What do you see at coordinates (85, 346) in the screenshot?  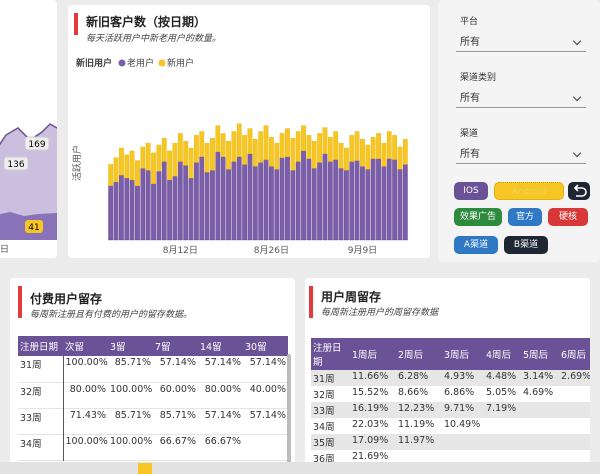 I see `column-header: 次留` at bounding box center [85, 346].